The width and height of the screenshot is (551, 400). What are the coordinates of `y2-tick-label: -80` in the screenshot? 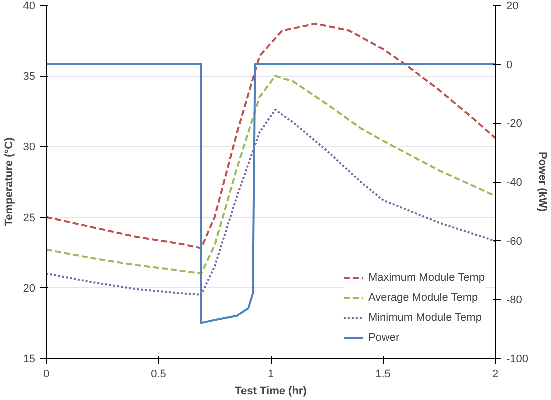 It's located at (514, 300).